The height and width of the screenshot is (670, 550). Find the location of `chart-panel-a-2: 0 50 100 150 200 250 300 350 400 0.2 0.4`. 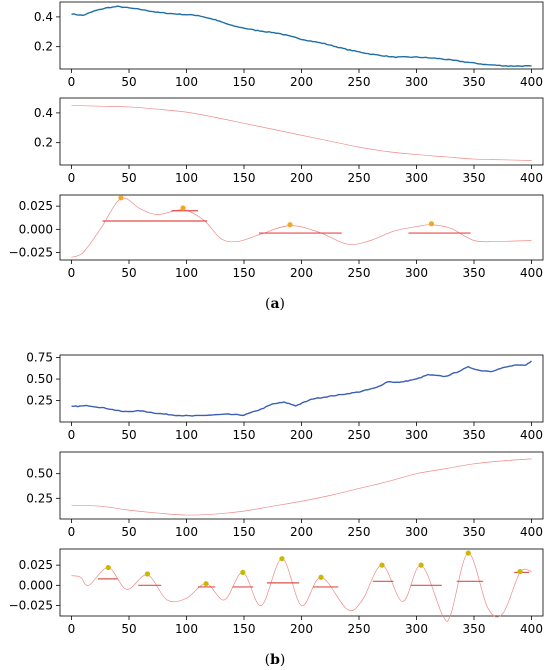

chart-panel-a-2: 0 50 100 150 200 250 300 350 400 0.2 0.4 is located at coordinates (289, 141).